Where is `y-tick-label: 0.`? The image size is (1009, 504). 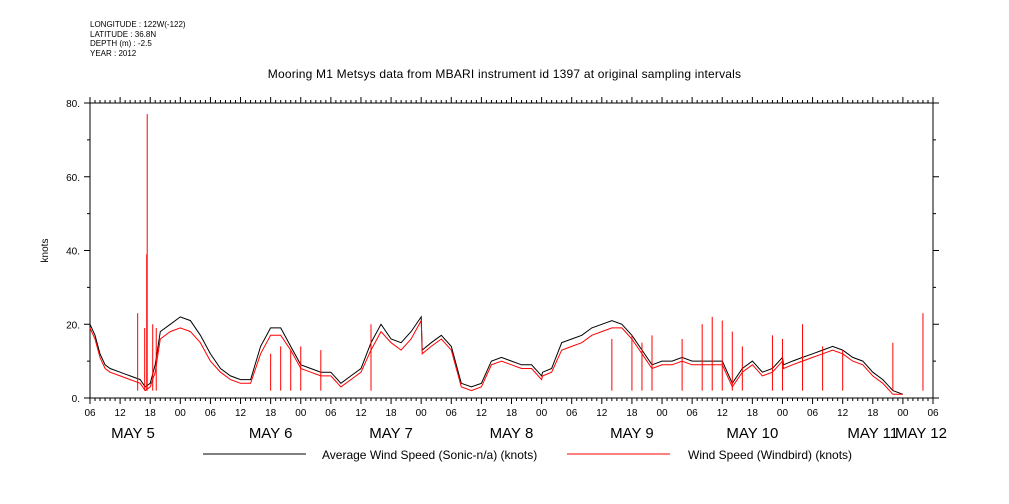
y-tick-label: 0. is located at coordinates (76, 399).